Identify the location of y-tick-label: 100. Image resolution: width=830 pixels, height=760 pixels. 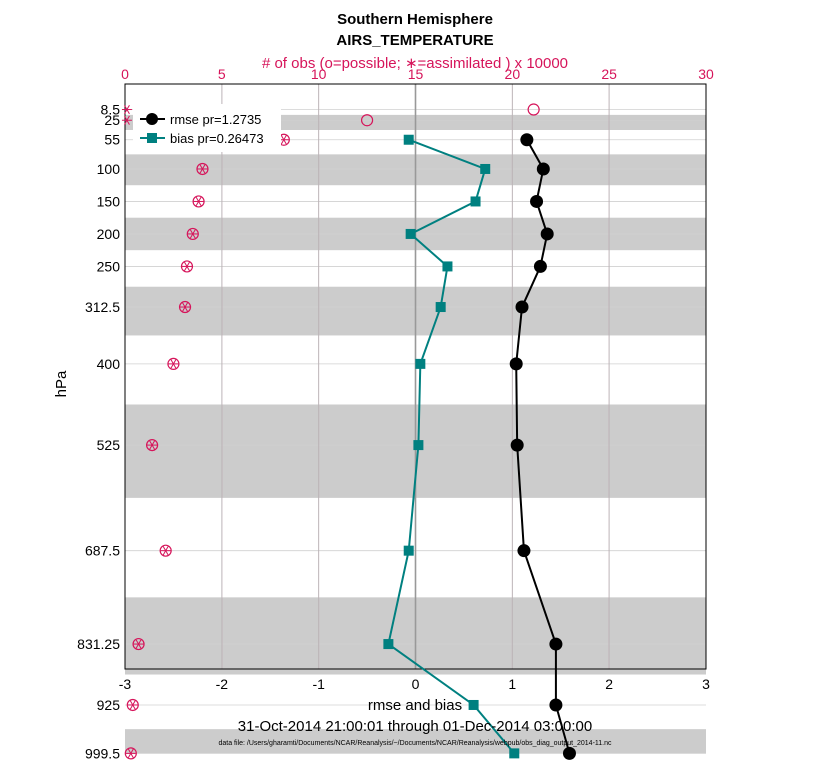
(109, 169).